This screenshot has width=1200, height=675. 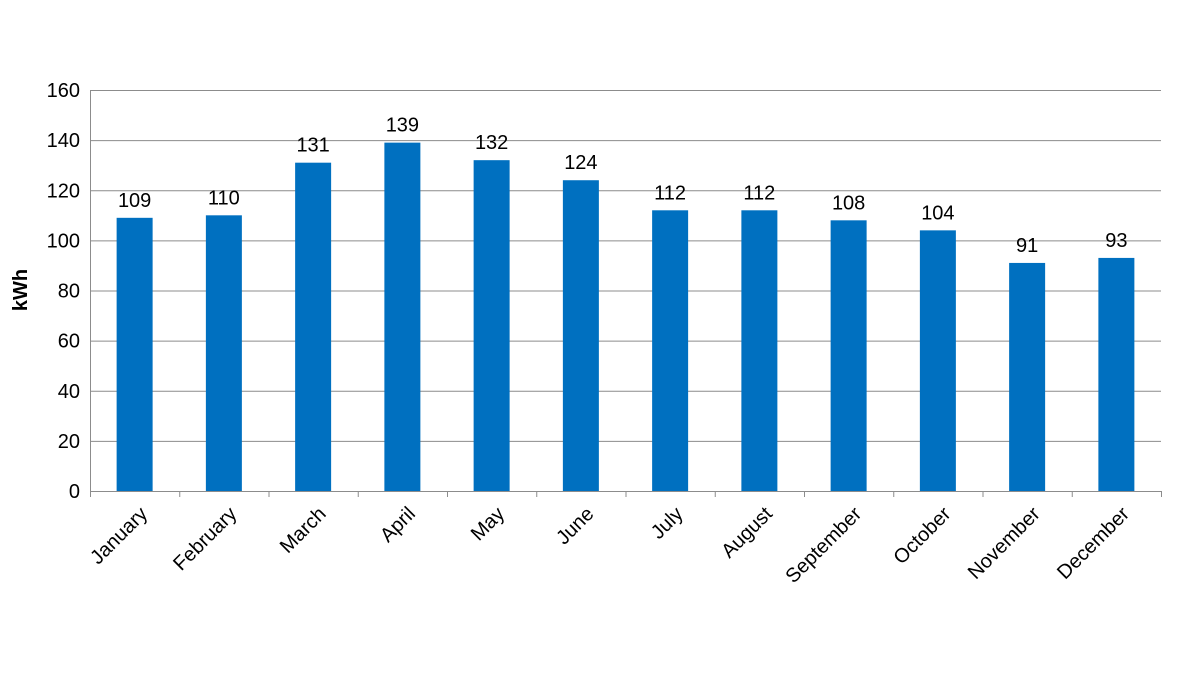 I want to click on y-tick-label: 20, so click(x=69, y=442).